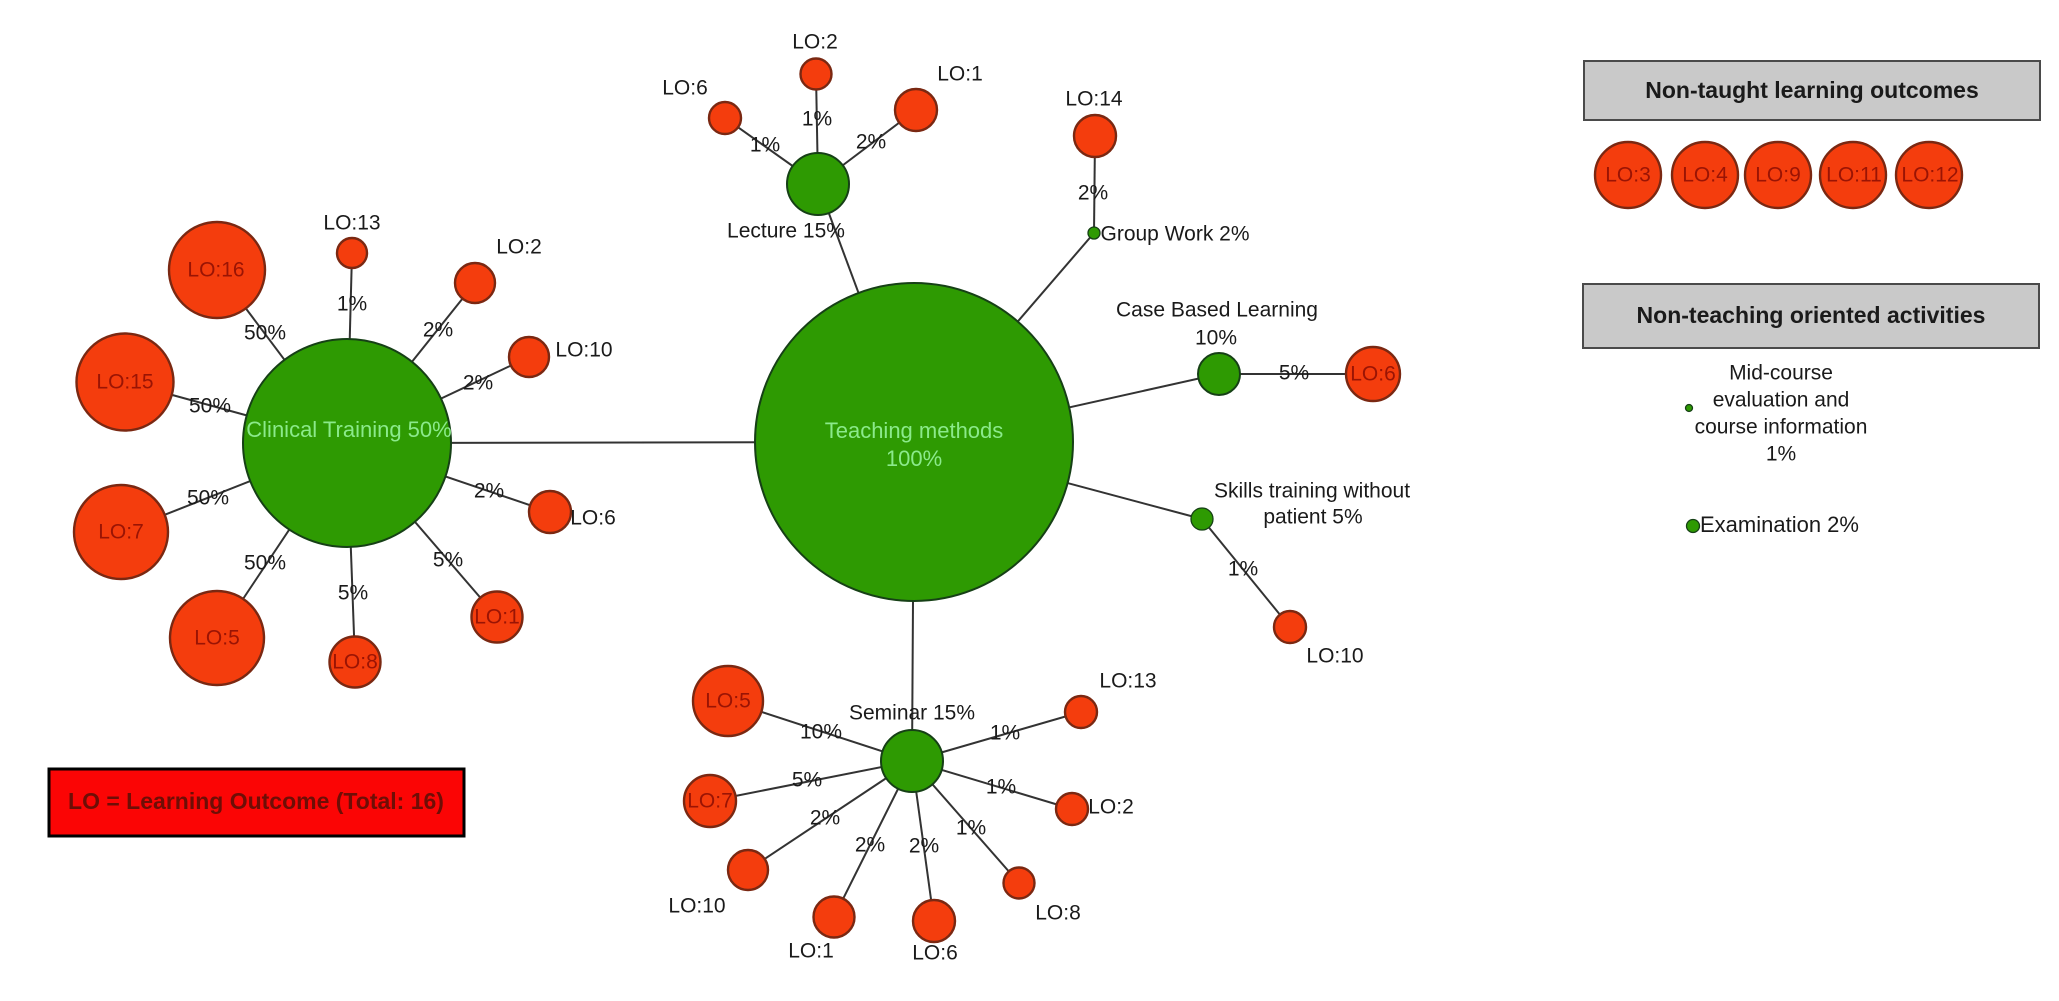 The height and width of the screenshot is (1001, 2059). Describe the element at coordinates (1217, 310) in the screenshot. I see `svg-text: Case Based Learning` at that location.